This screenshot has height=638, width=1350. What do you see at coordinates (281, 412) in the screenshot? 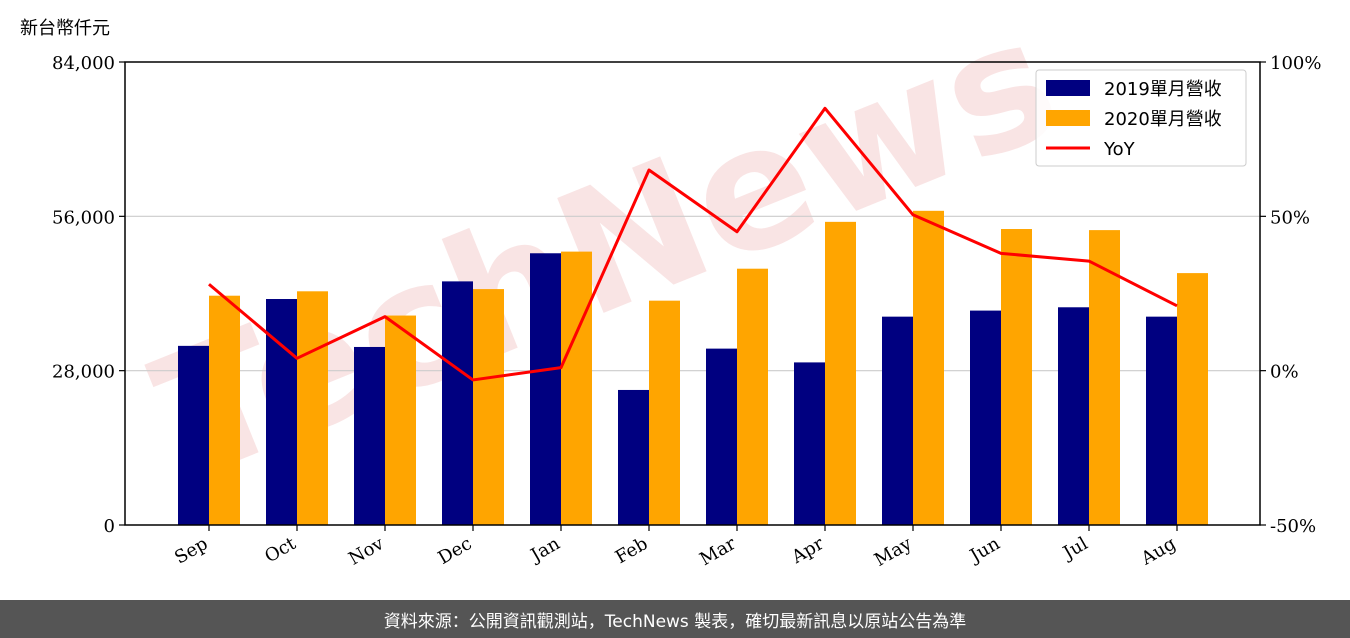
I see `bar-2019單月營收-Oct` at bounding box center [281, 412].